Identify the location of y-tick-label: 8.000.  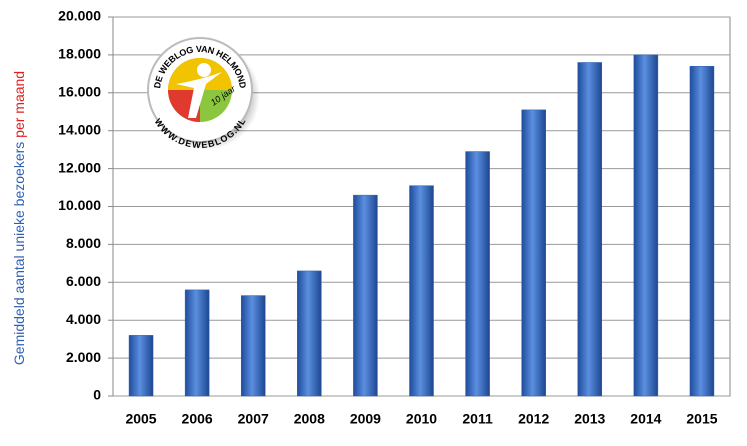
(83, 243).